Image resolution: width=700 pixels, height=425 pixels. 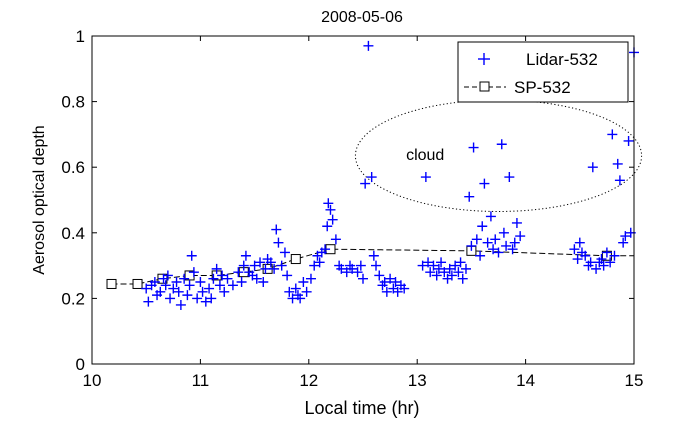 I want to click on legend-lidar-label: Lidar-532, so click(x=562, y=59).